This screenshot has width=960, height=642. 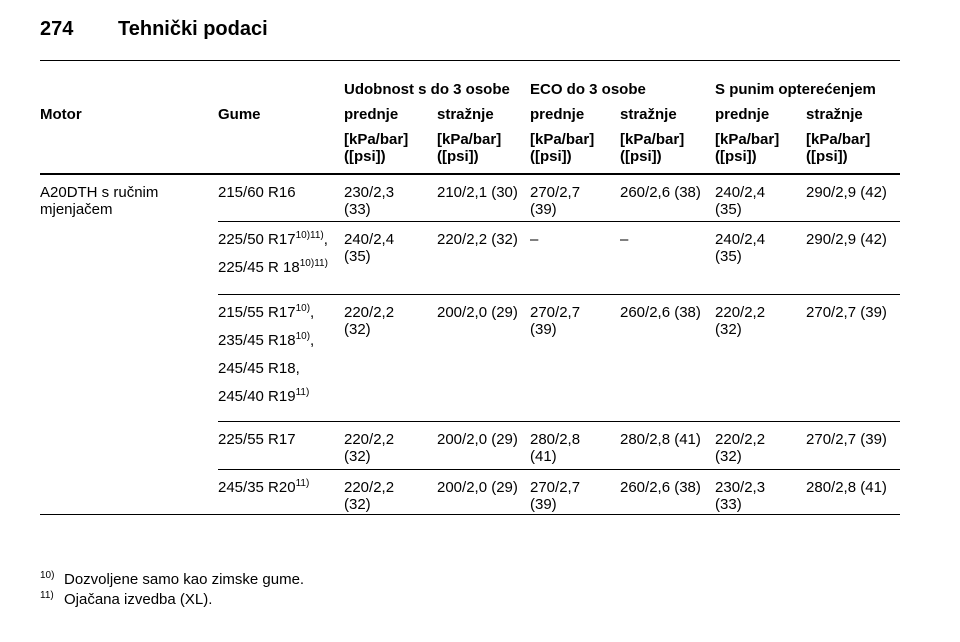 What do you see at coordinates (624, 239) in the screenshot?
I see `pressure: –` at bounding box center [624, 239].